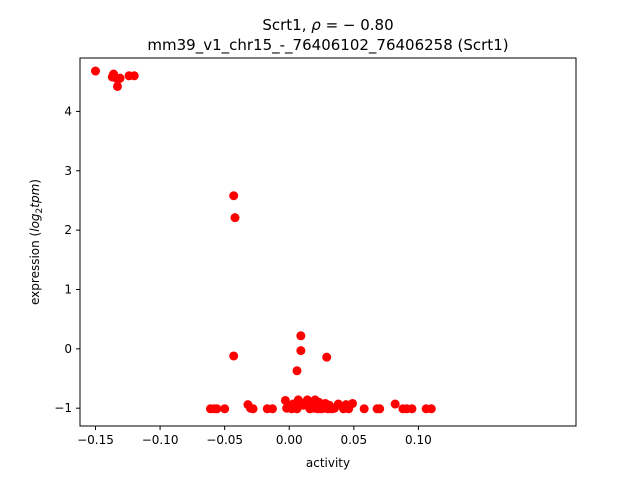 The width and height of the screenshot is (640, 484). Describe the element at coordinates (328, 463) in the screenshot. I see `x-axis-label: activity` at that location.